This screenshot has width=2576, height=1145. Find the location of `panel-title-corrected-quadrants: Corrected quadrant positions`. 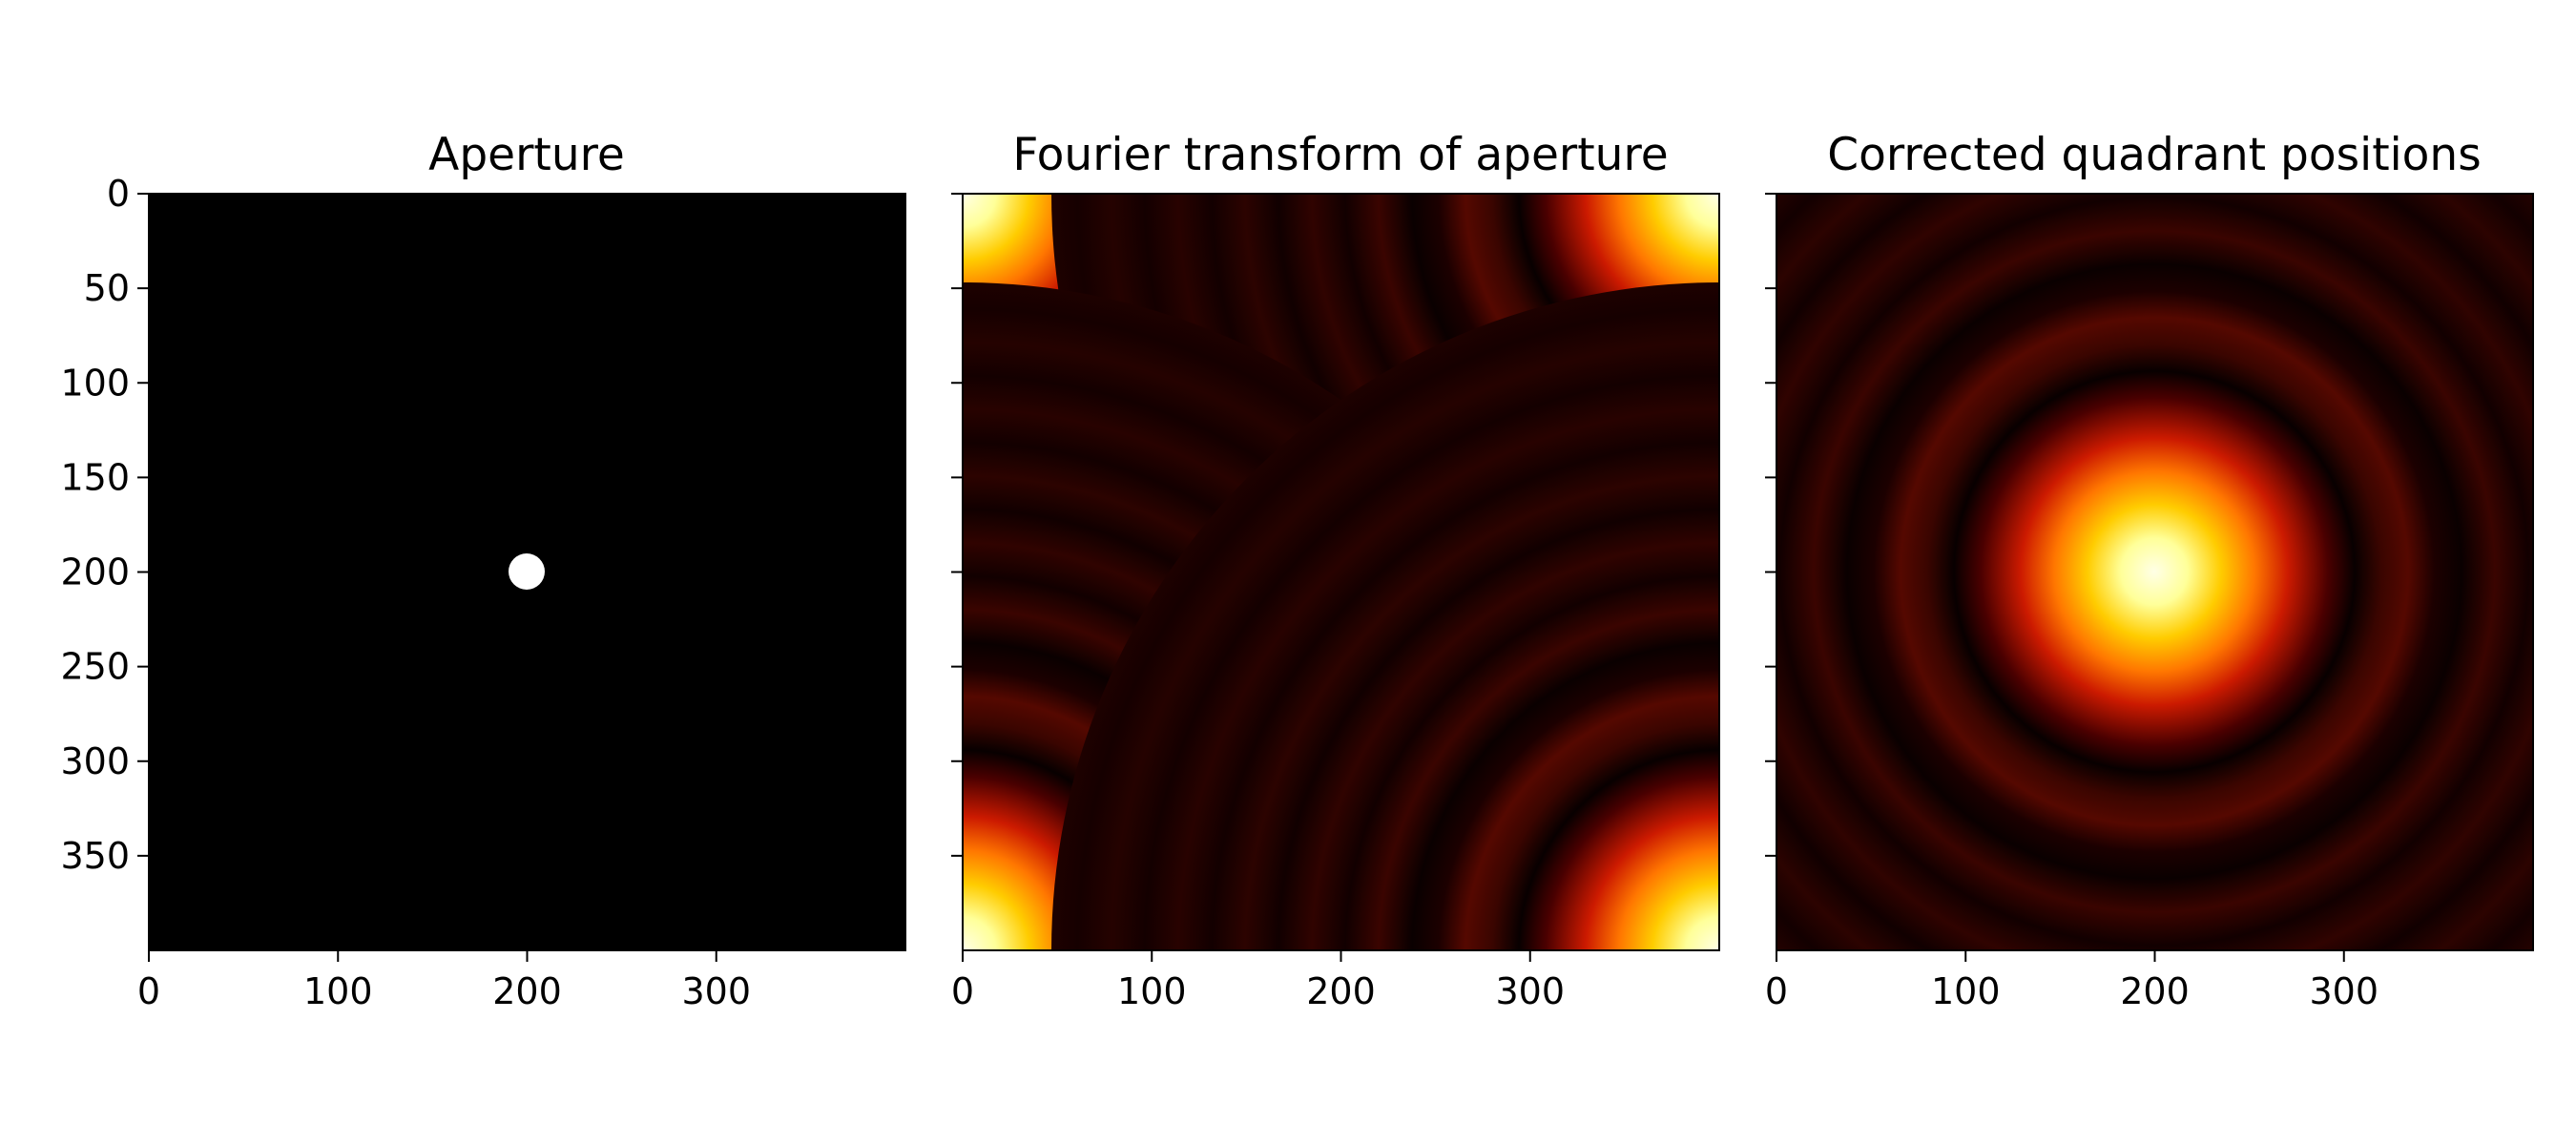

panel-title-corrected-quadrants: Corrected quadrant positions is located at coordinates (2154, 155).